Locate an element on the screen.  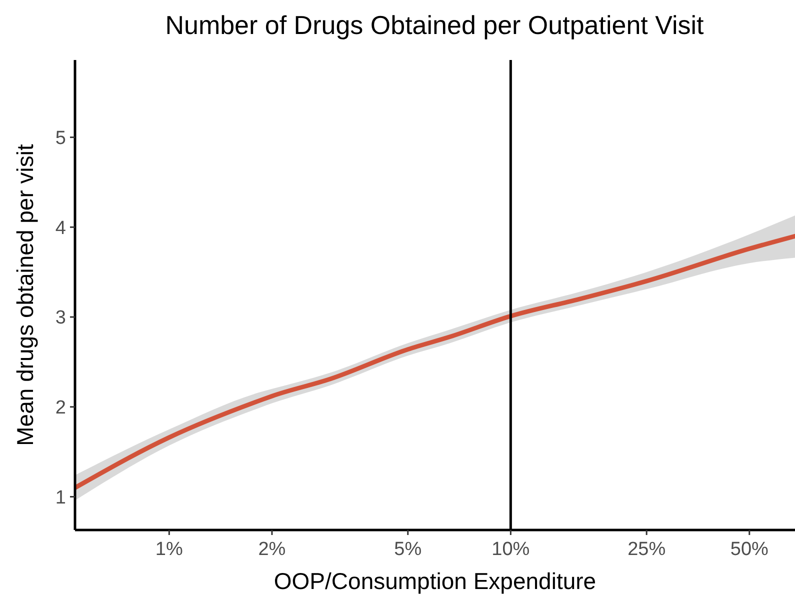
y-tick-label: 5 is located at coordinates (60, 138).